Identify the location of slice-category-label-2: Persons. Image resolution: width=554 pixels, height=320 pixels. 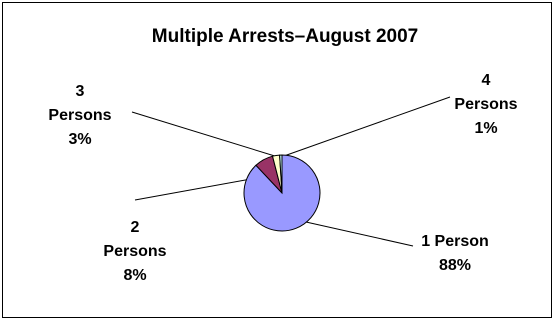
(134, 251).